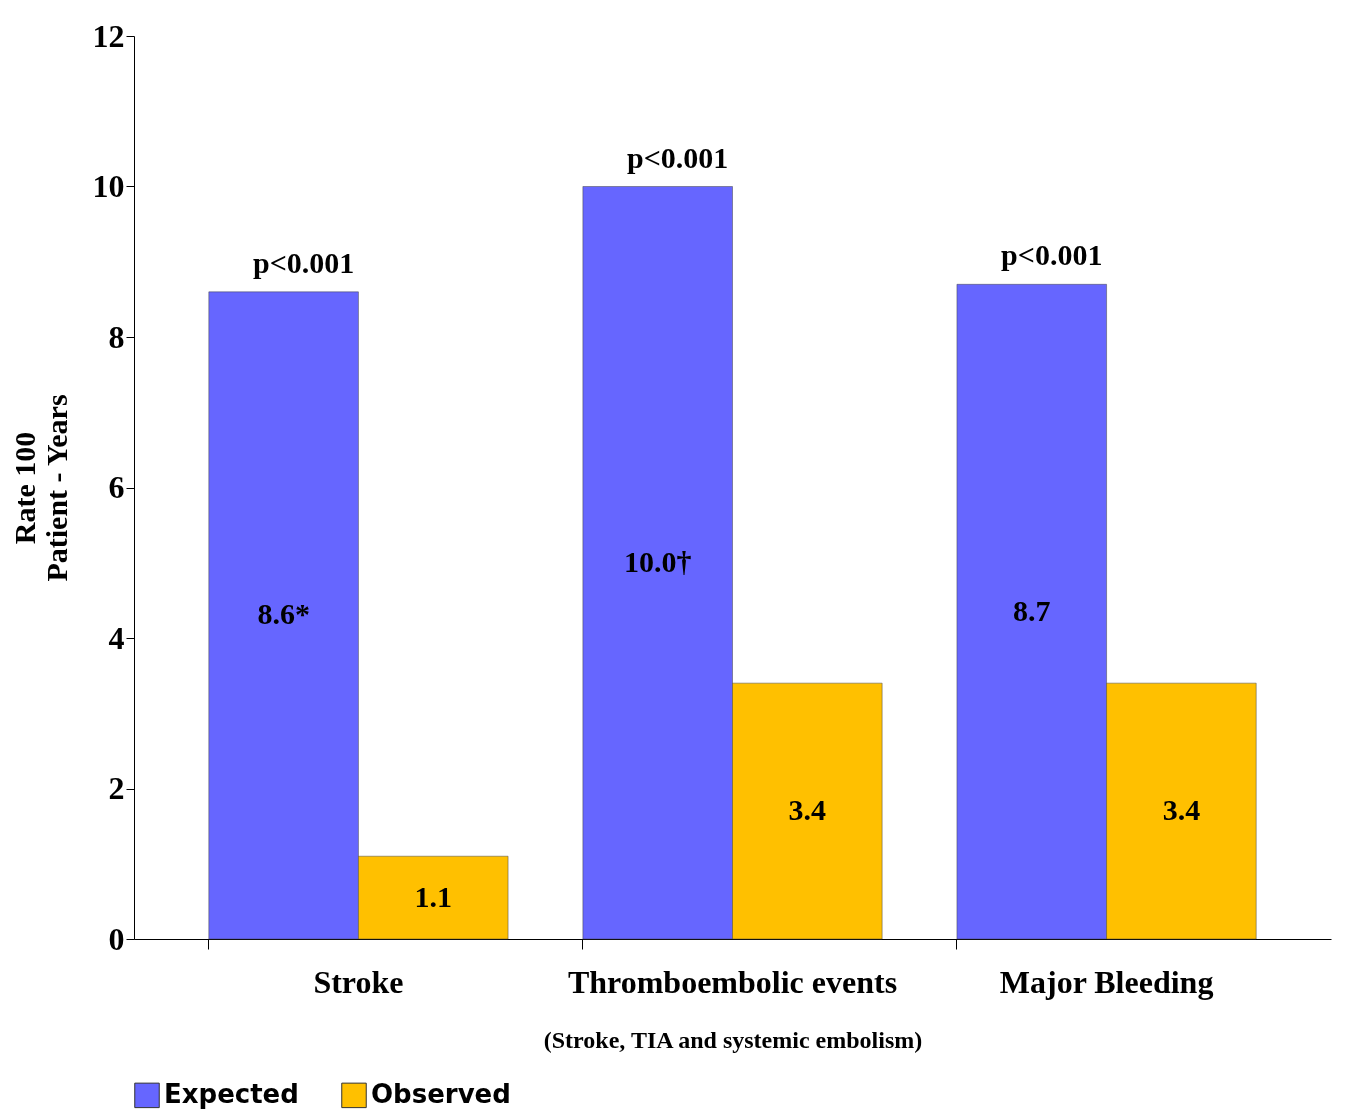  What do you see at coordinates (108, 35) in the screenshot?
I see `y-tick-label: 12` at bounding box center [108, 35].